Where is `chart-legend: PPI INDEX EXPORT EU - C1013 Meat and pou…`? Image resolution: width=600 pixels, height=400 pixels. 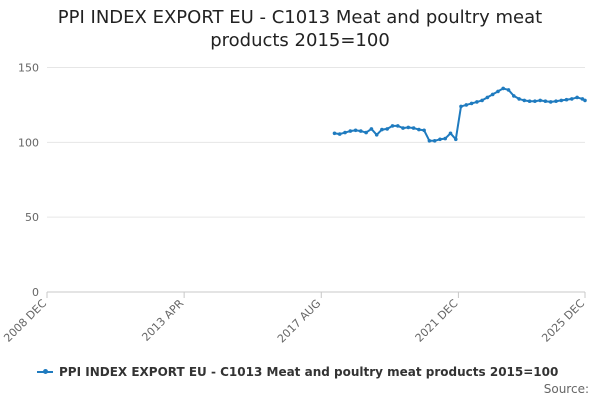
chart-legend: PPI INDEX EXPORT EU - C1013 Meat and pou… is located at coordinates (297, 372).